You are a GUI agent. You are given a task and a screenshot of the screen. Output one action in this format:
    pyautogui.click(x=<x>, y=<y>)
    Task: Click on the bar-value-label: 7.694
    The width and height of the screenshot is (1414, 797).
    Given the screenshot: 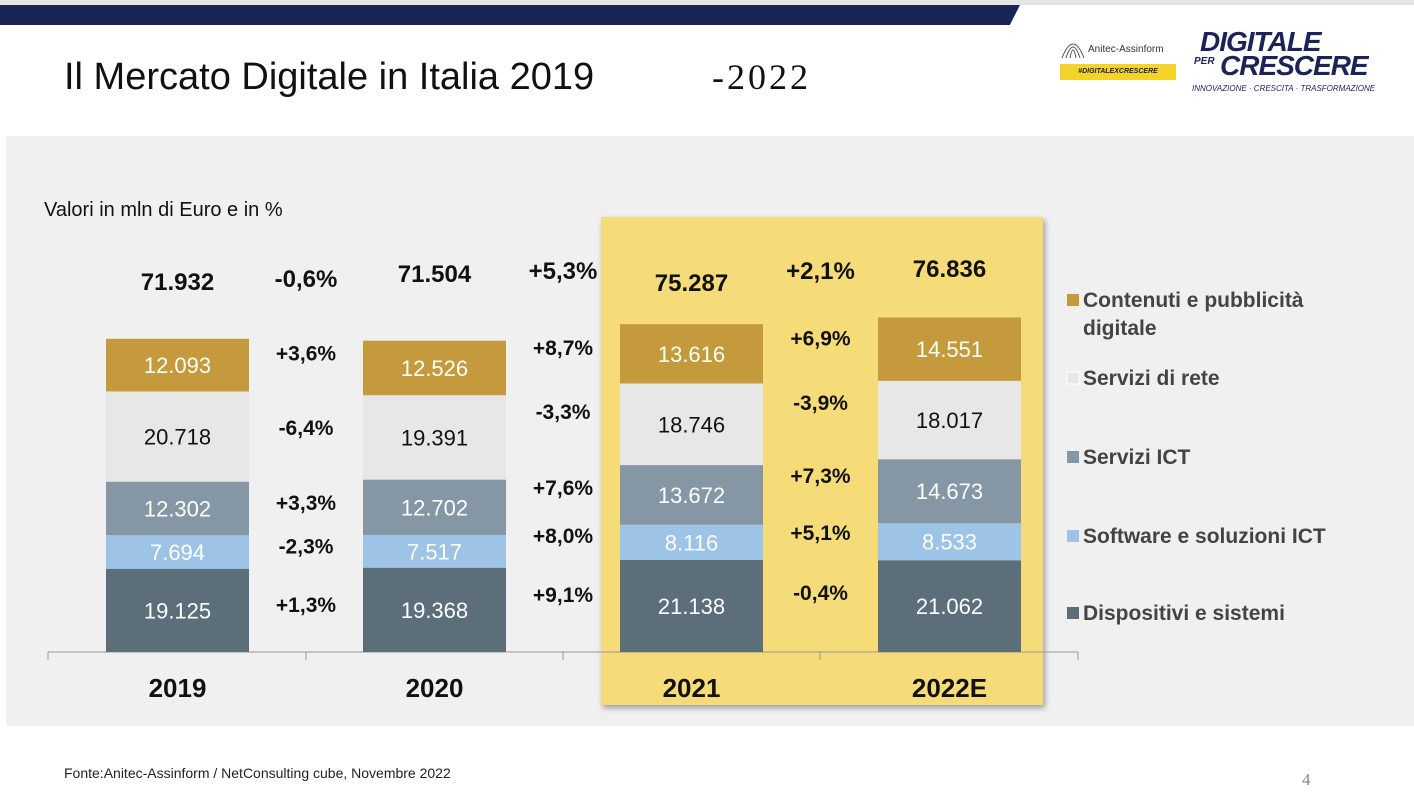 What is the action you would take?
    pyautogui.click(x=177, y=552)
    